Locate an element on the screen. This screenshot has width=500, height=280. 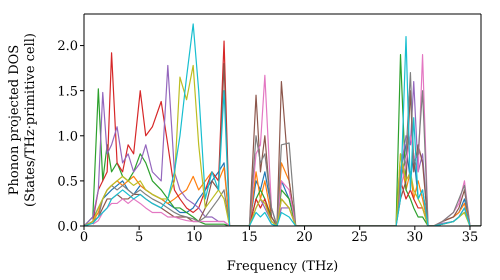
x-tick-label: 25 is located at coordinates (359, 238).